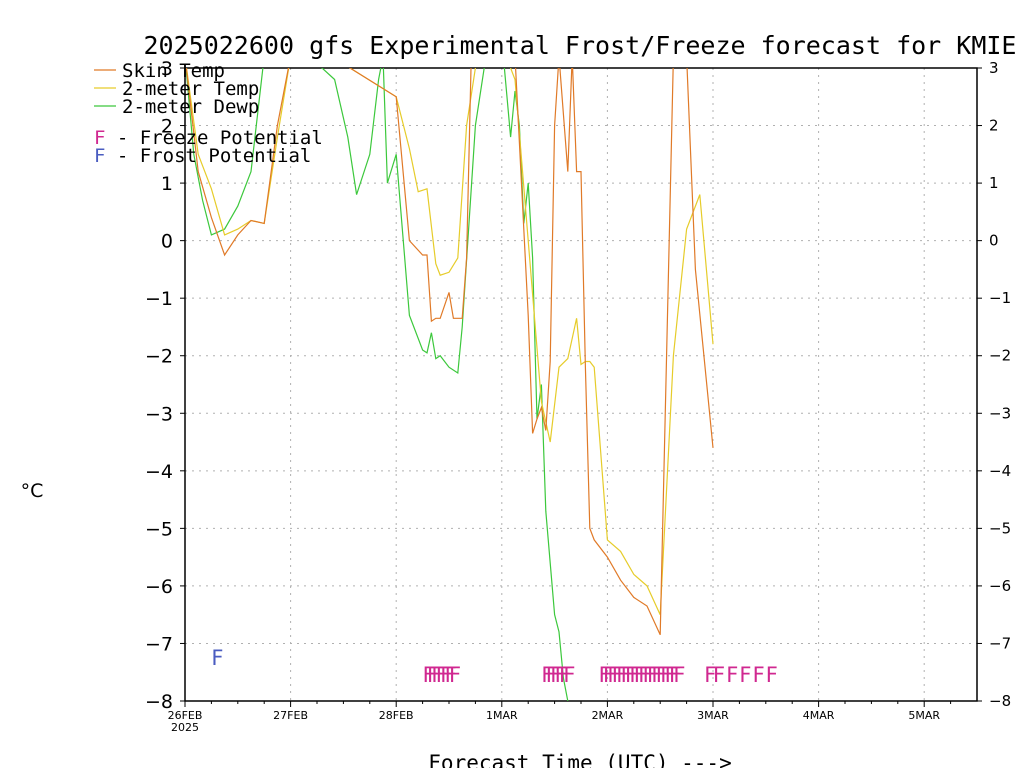  Describe the element at coordinates (1000, 356) in the screenshot. I see `y-tick-label-right: −2` at that location.